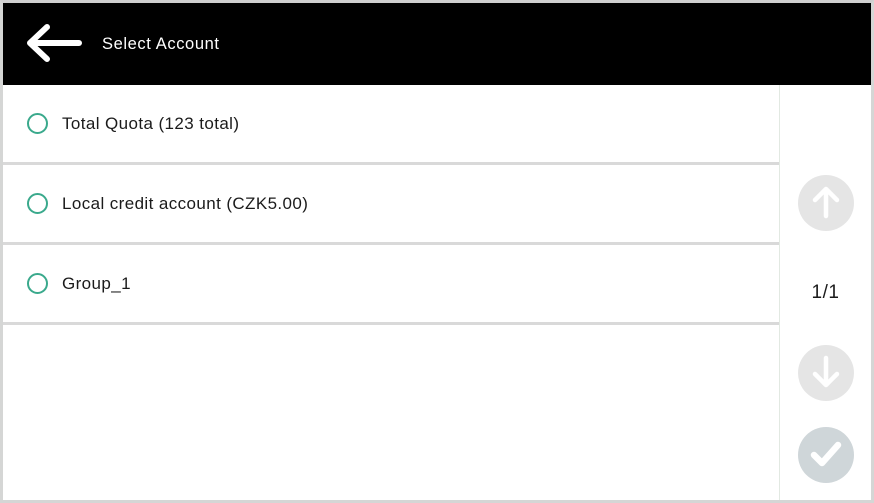 The image size is (874, 503). I want to click on page-title: Select Account, so click(161, 43).